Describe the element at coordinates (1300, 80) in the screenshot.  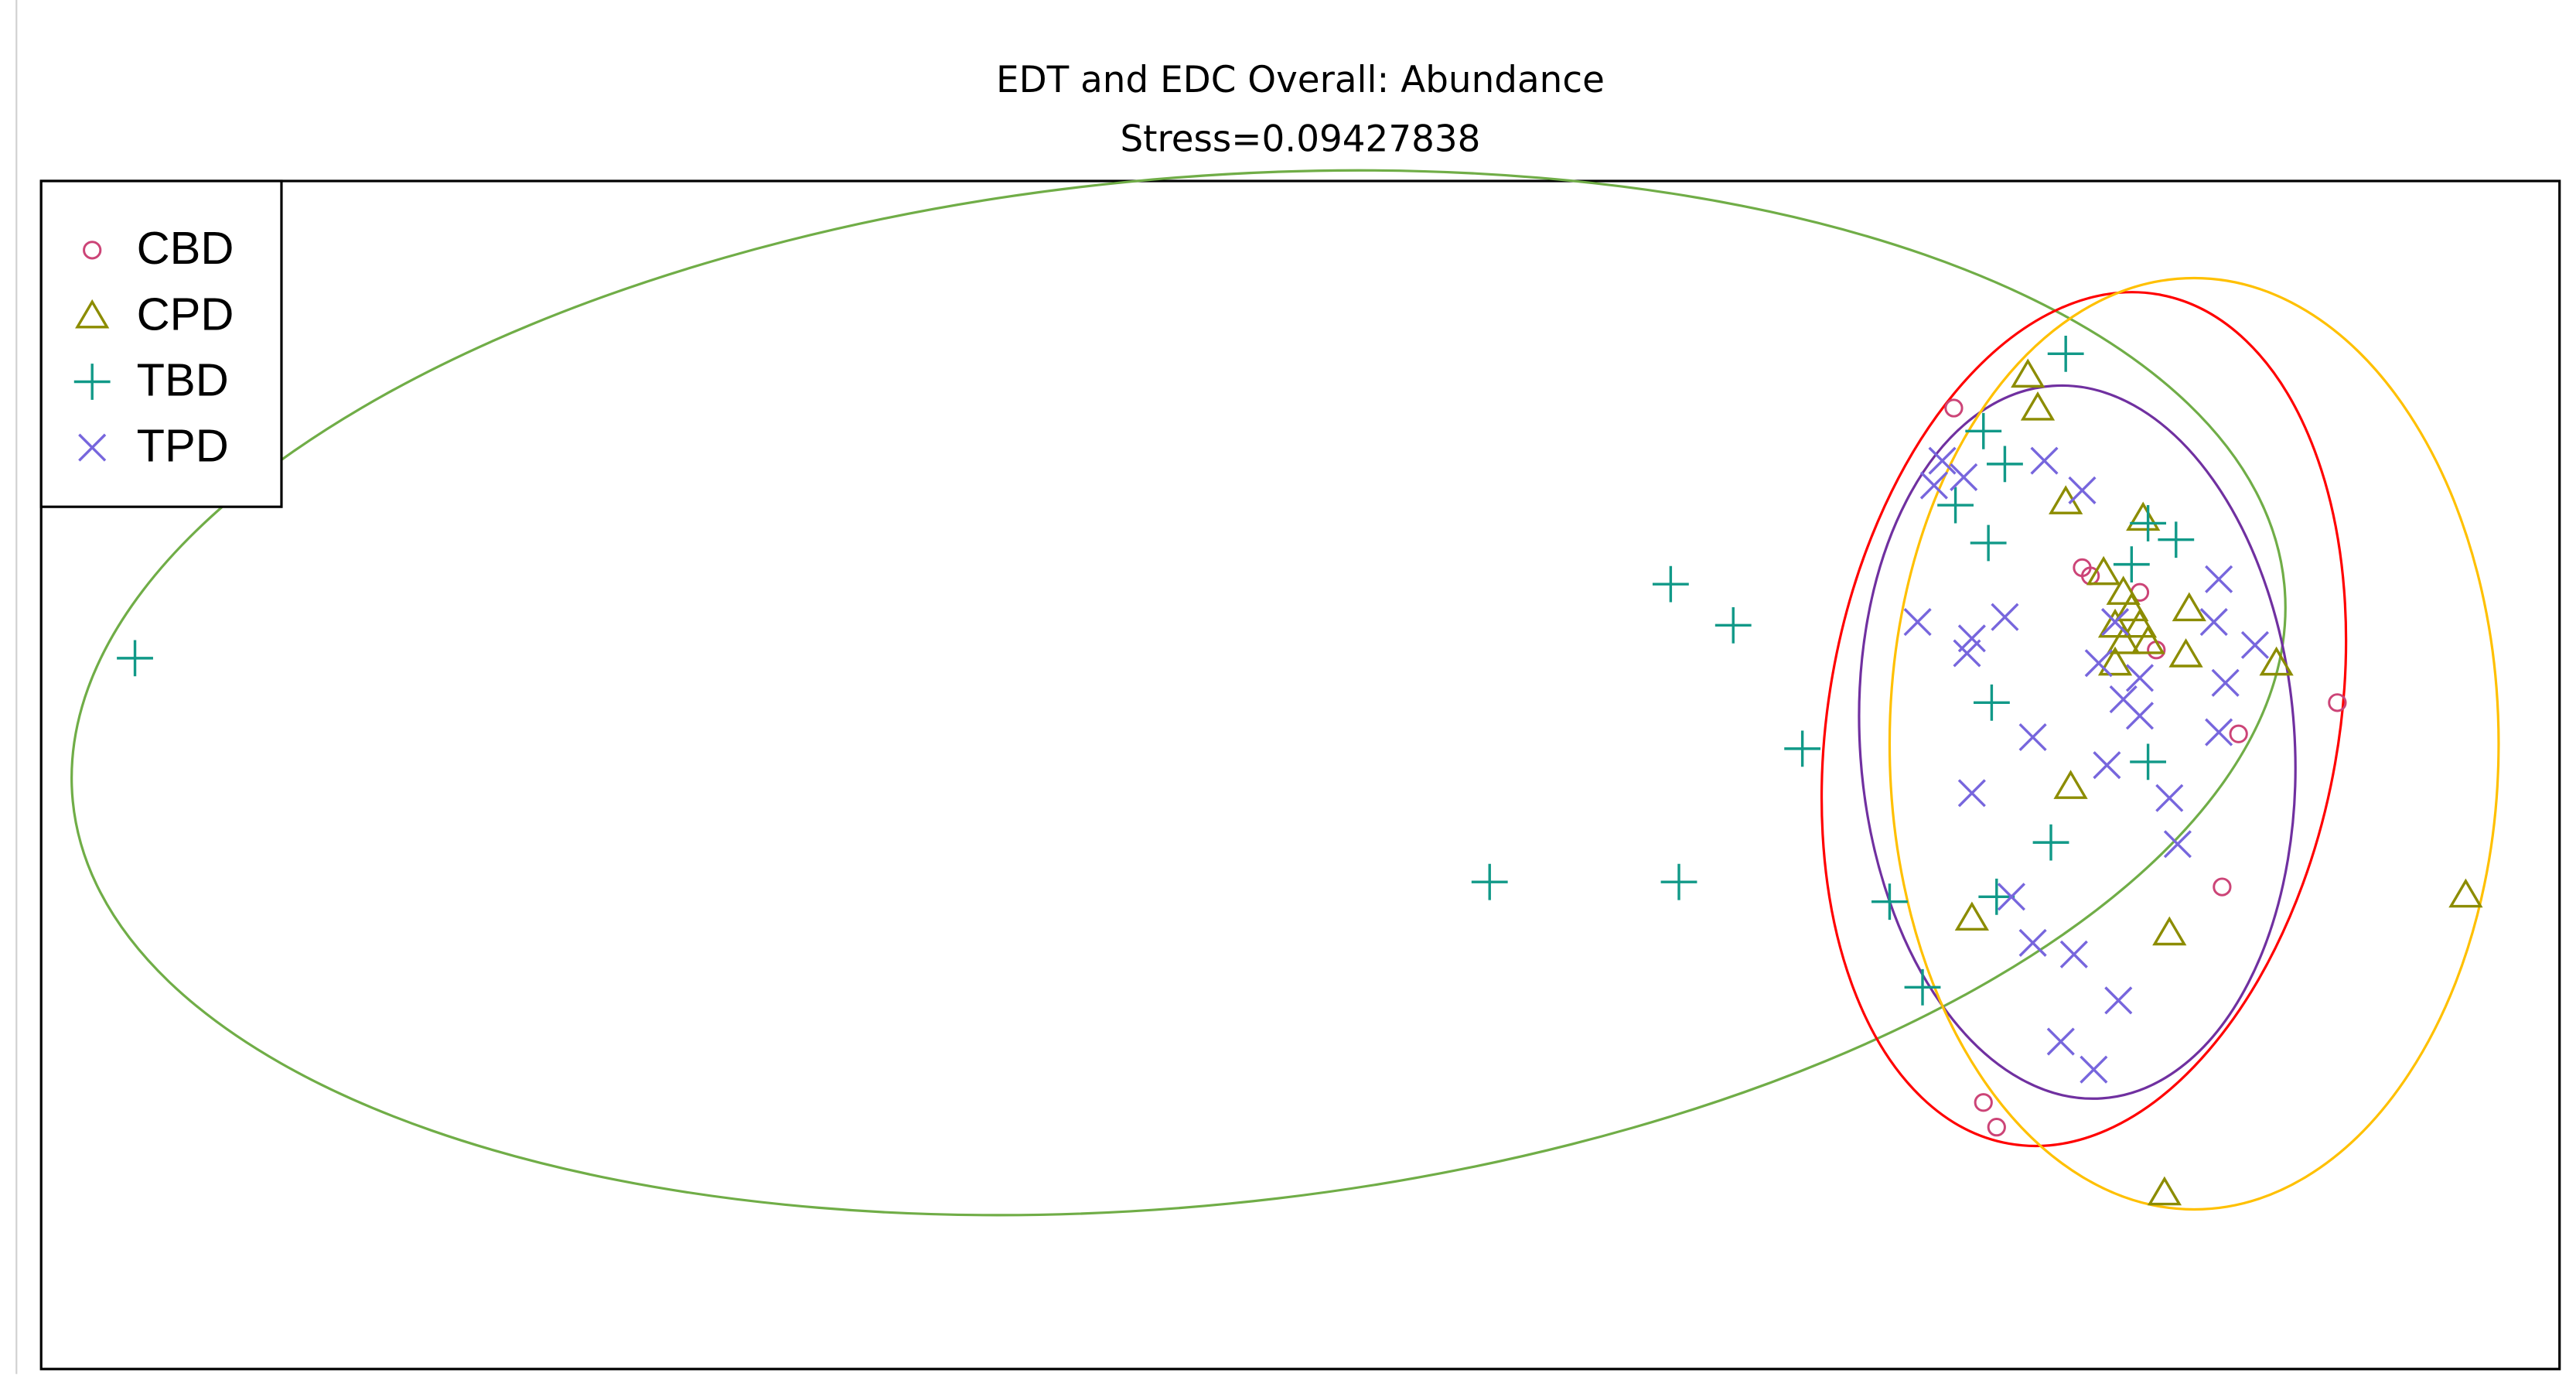
I see `chart-title: EDT and EDC Overall: Abundance` at that location.